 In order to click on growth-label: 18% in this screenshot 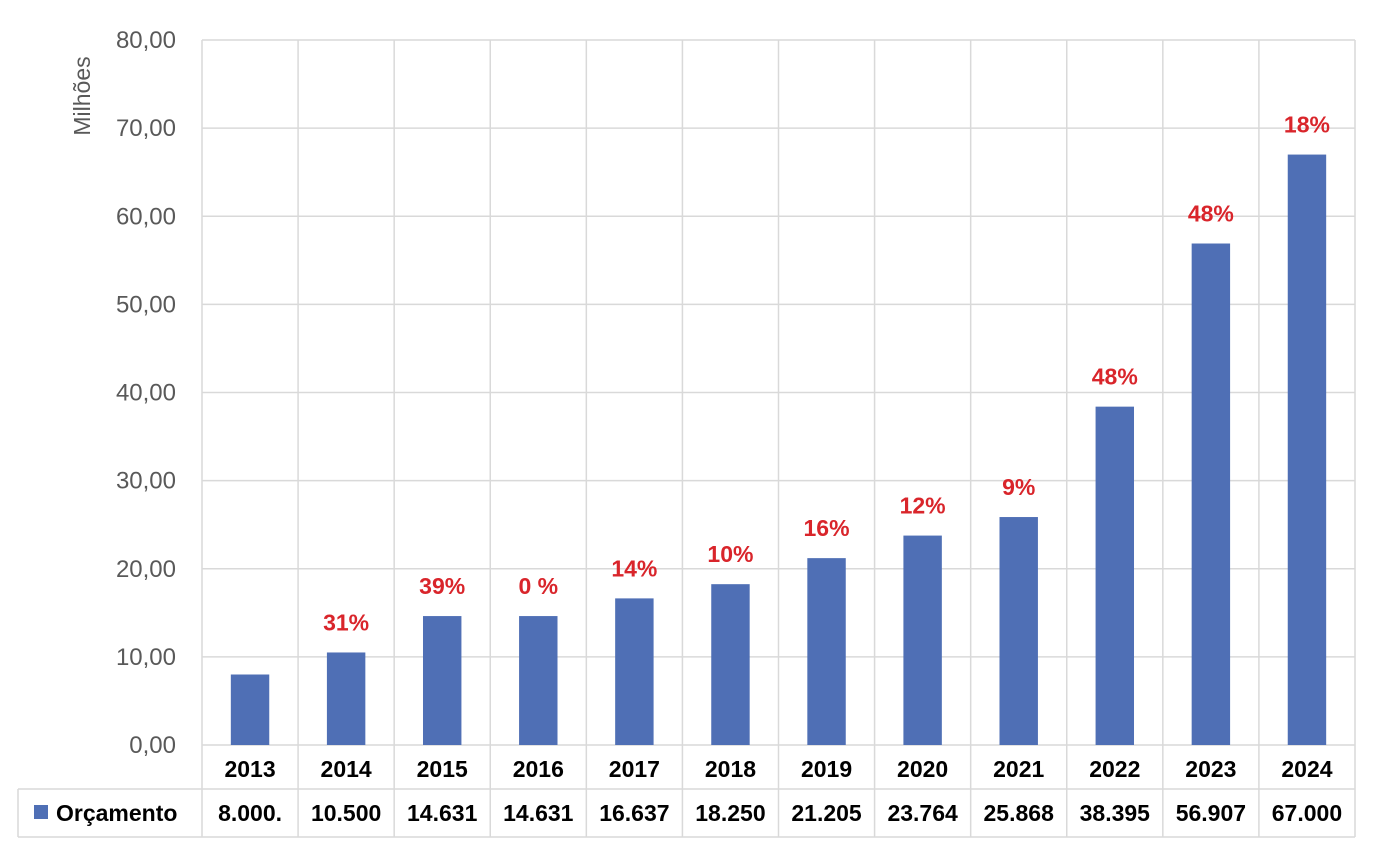, I will do `click(1307, 125)`.